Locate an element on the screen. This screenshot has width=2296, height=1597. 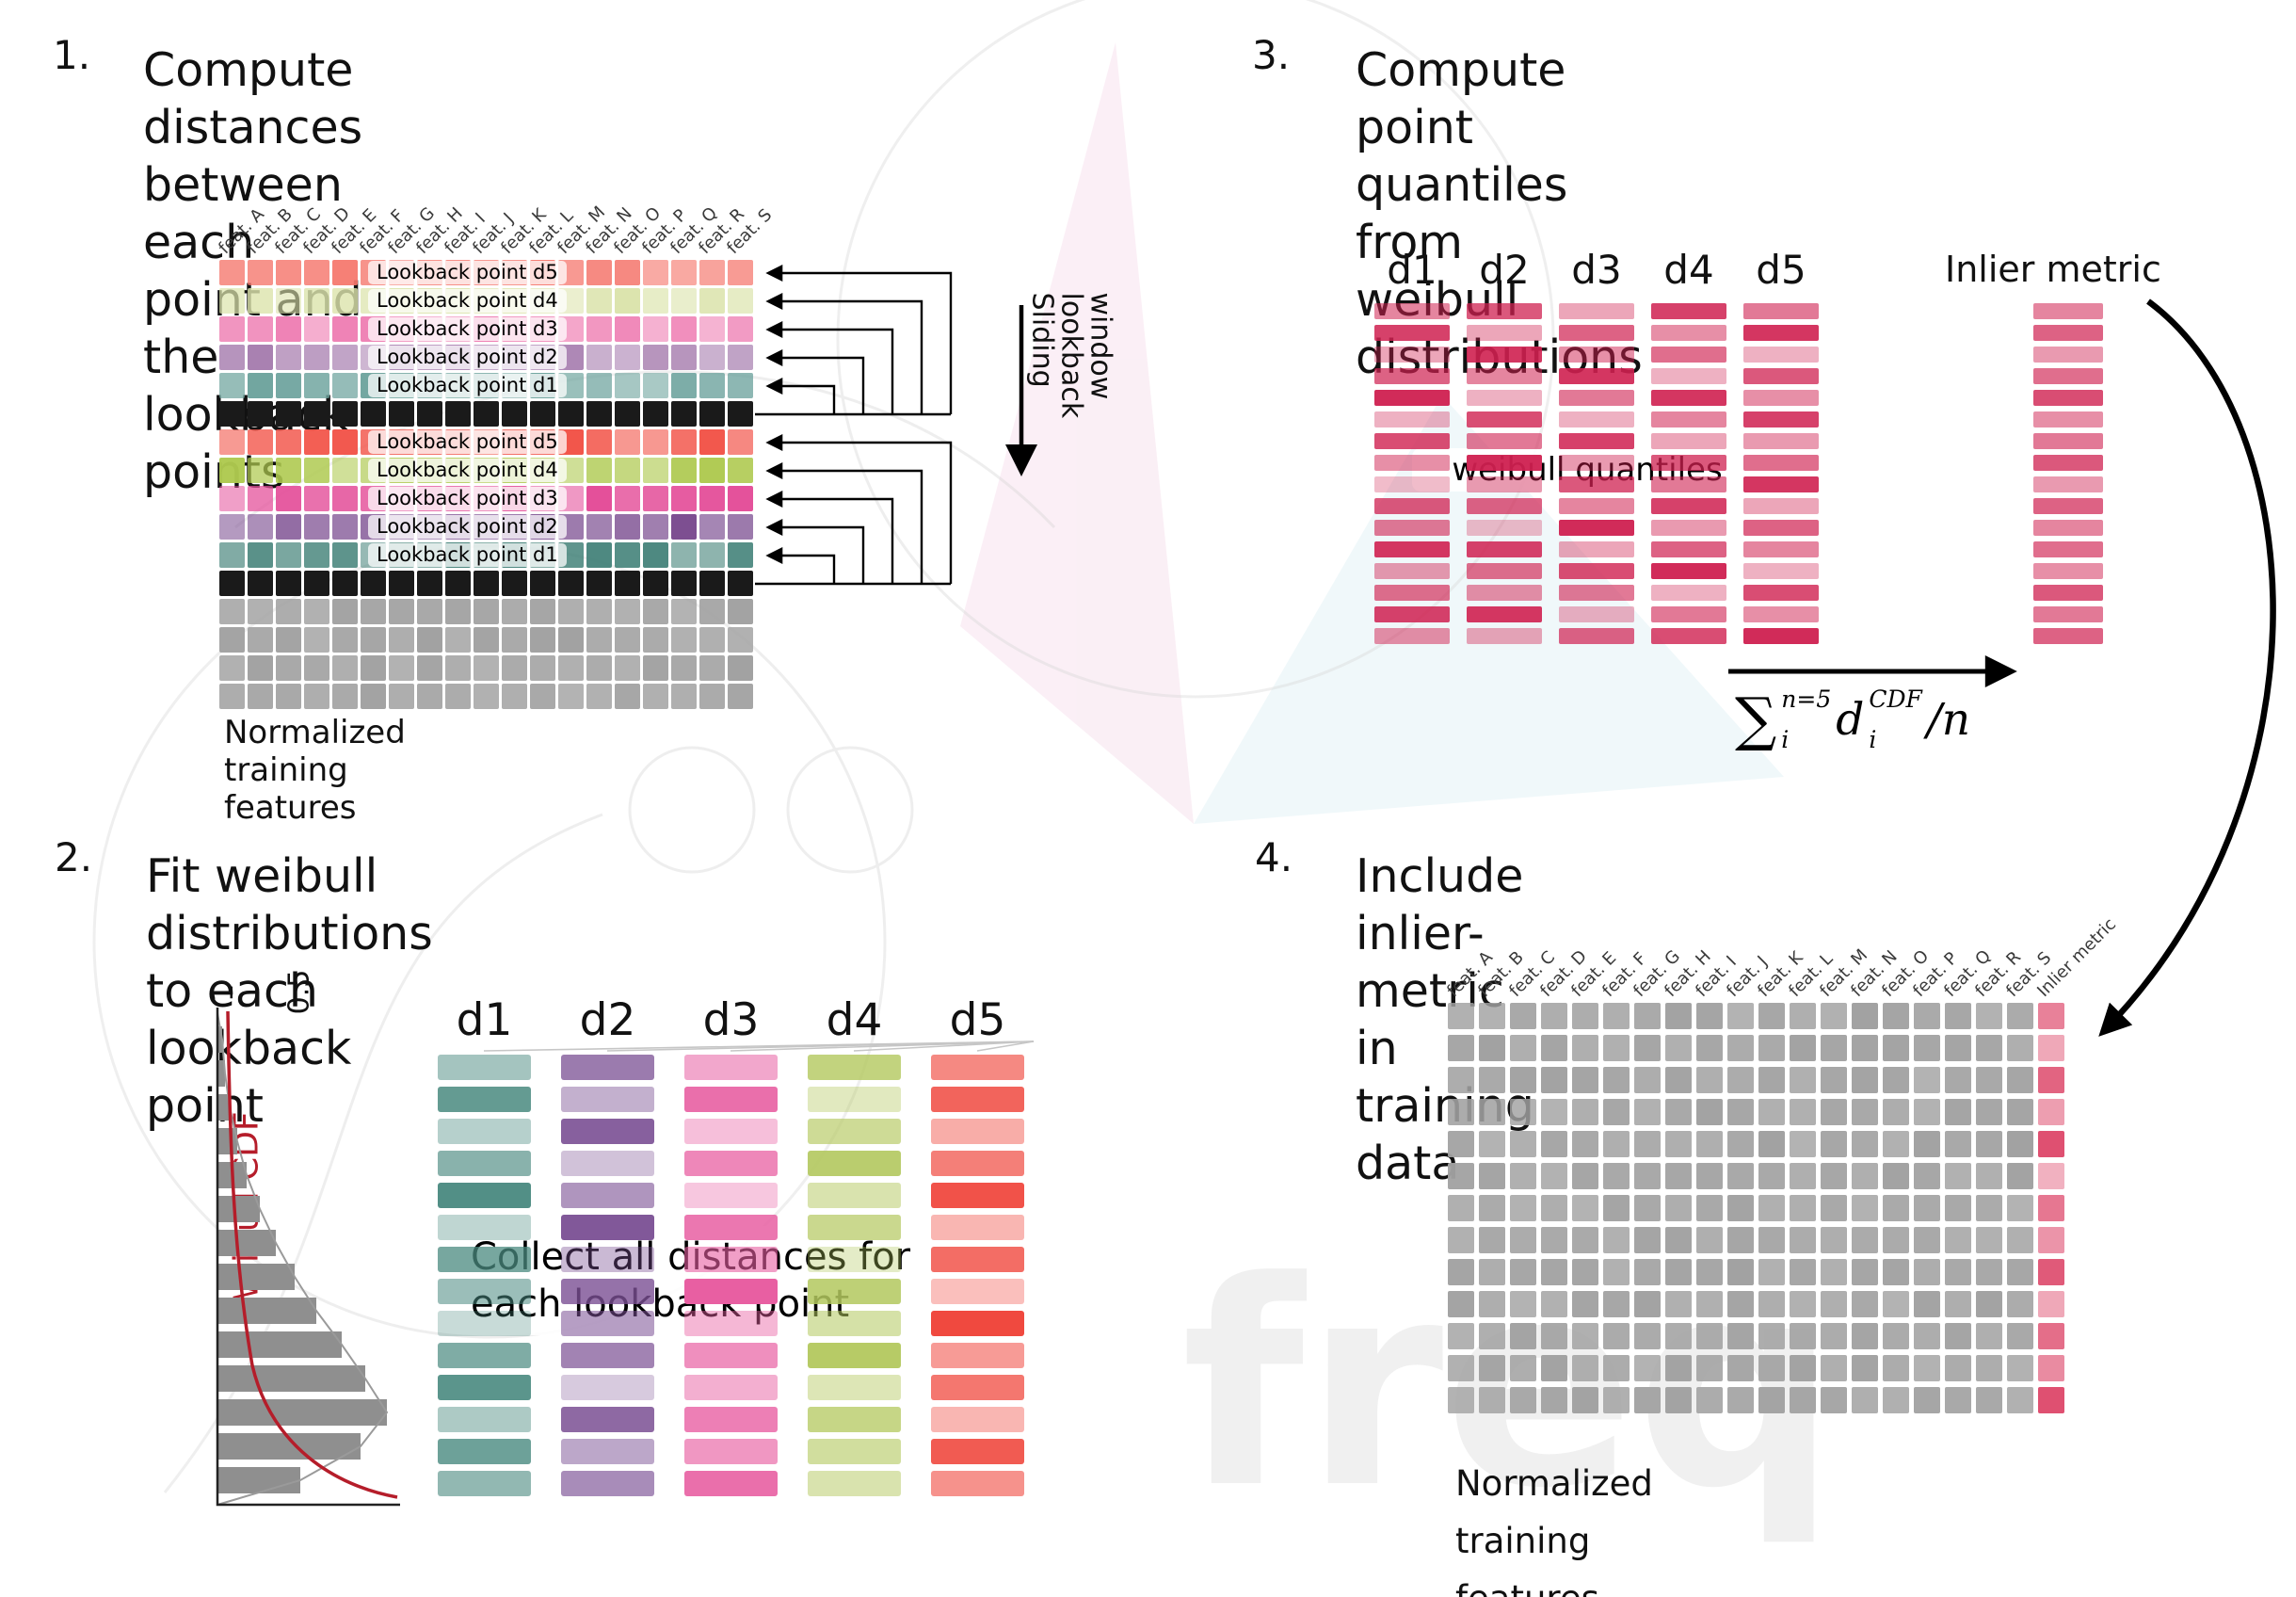
histogram-bar is located at coordinates (258, 1480).